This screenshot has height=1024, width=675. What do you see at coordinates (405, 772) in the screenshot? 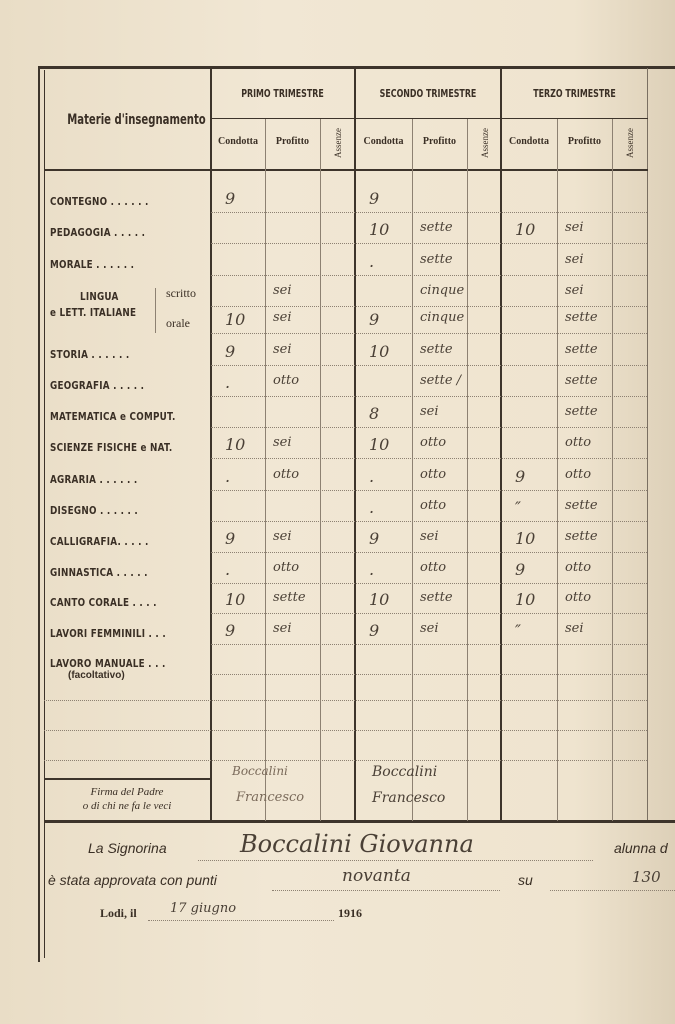
I see `signature-secondo: Boccalini` at bounding box center [405, 772].